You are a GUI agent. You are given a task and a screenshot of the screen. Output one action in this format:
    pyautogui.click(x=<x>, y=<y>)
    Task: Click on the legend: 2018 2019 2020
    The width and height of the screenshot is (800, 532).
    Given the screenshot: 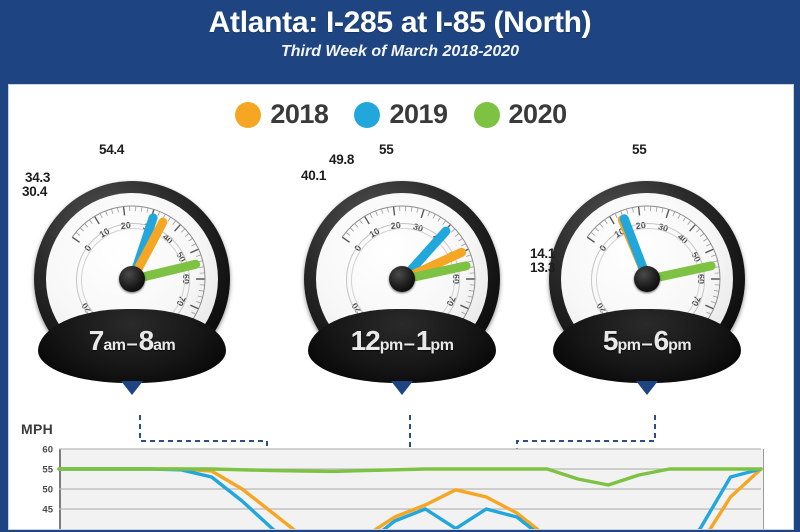 What is the action you would take?
    pyautogui.click(x=401, y=114)
    